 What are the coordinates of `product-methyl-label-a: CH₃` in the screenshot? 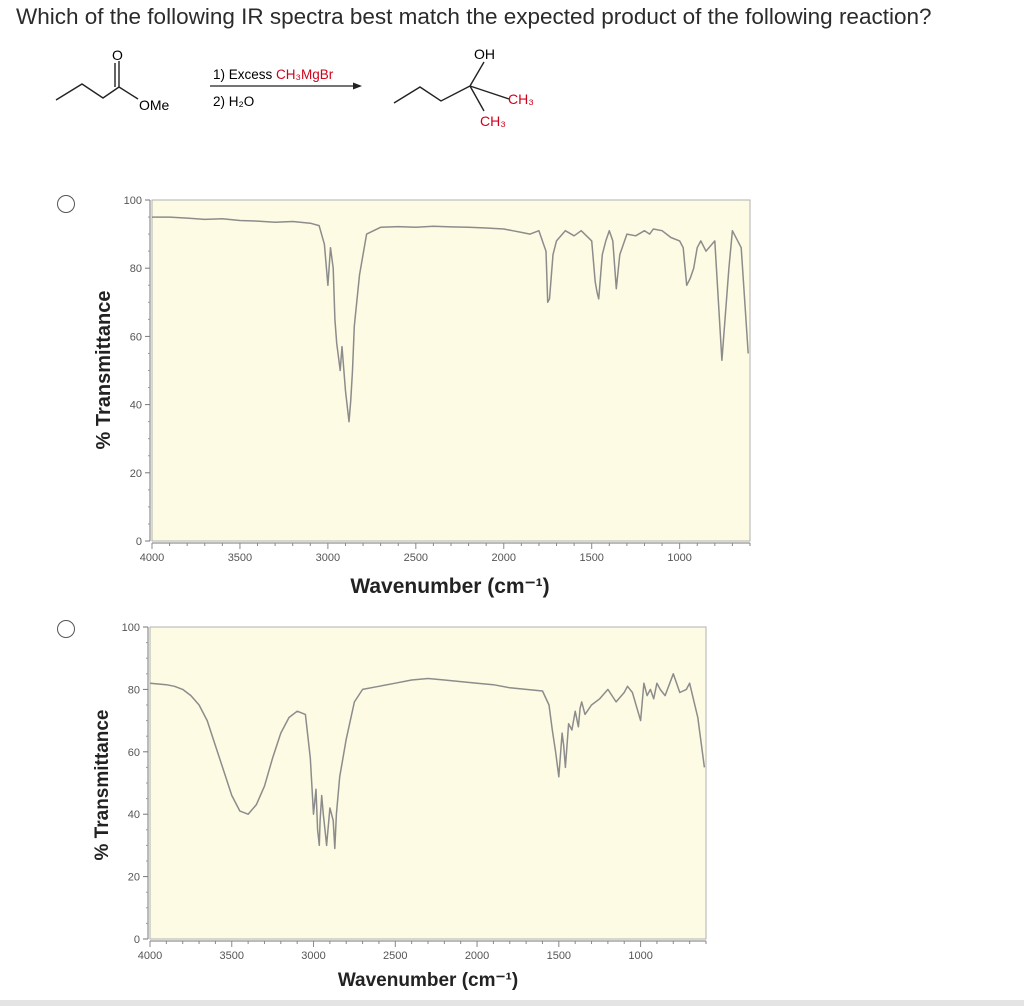 It's located at (521, 99).